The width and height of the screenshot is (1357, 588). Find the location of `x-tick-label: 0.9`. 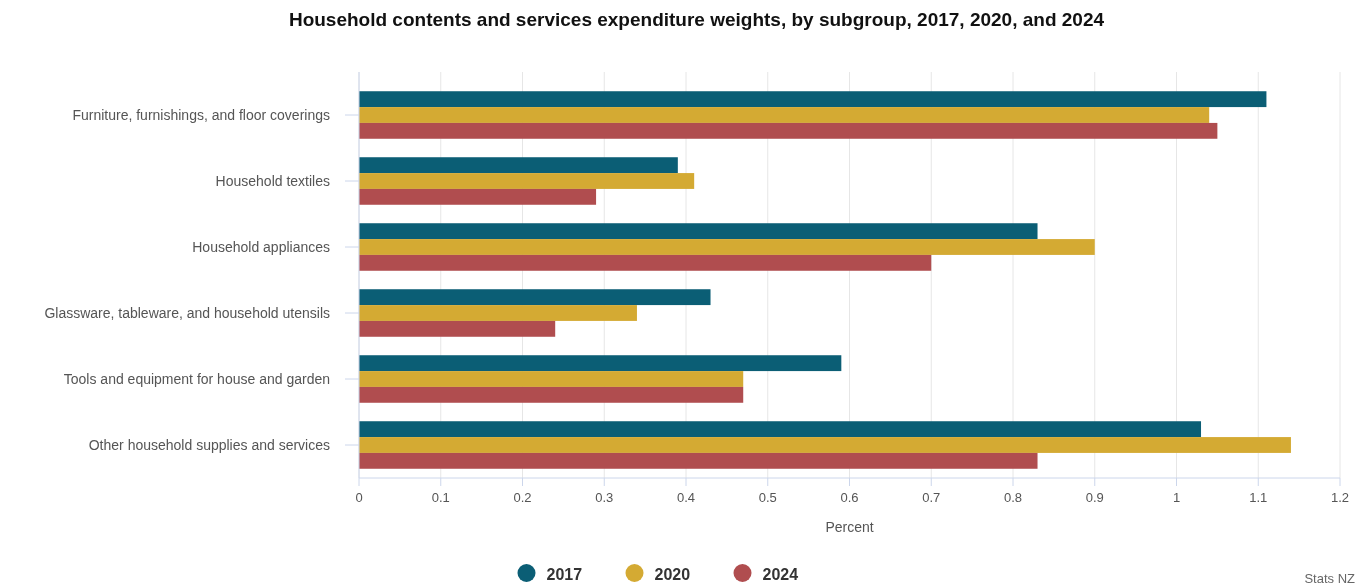

x-tick-label: 0.9 is located at coordinates (1094, 497).